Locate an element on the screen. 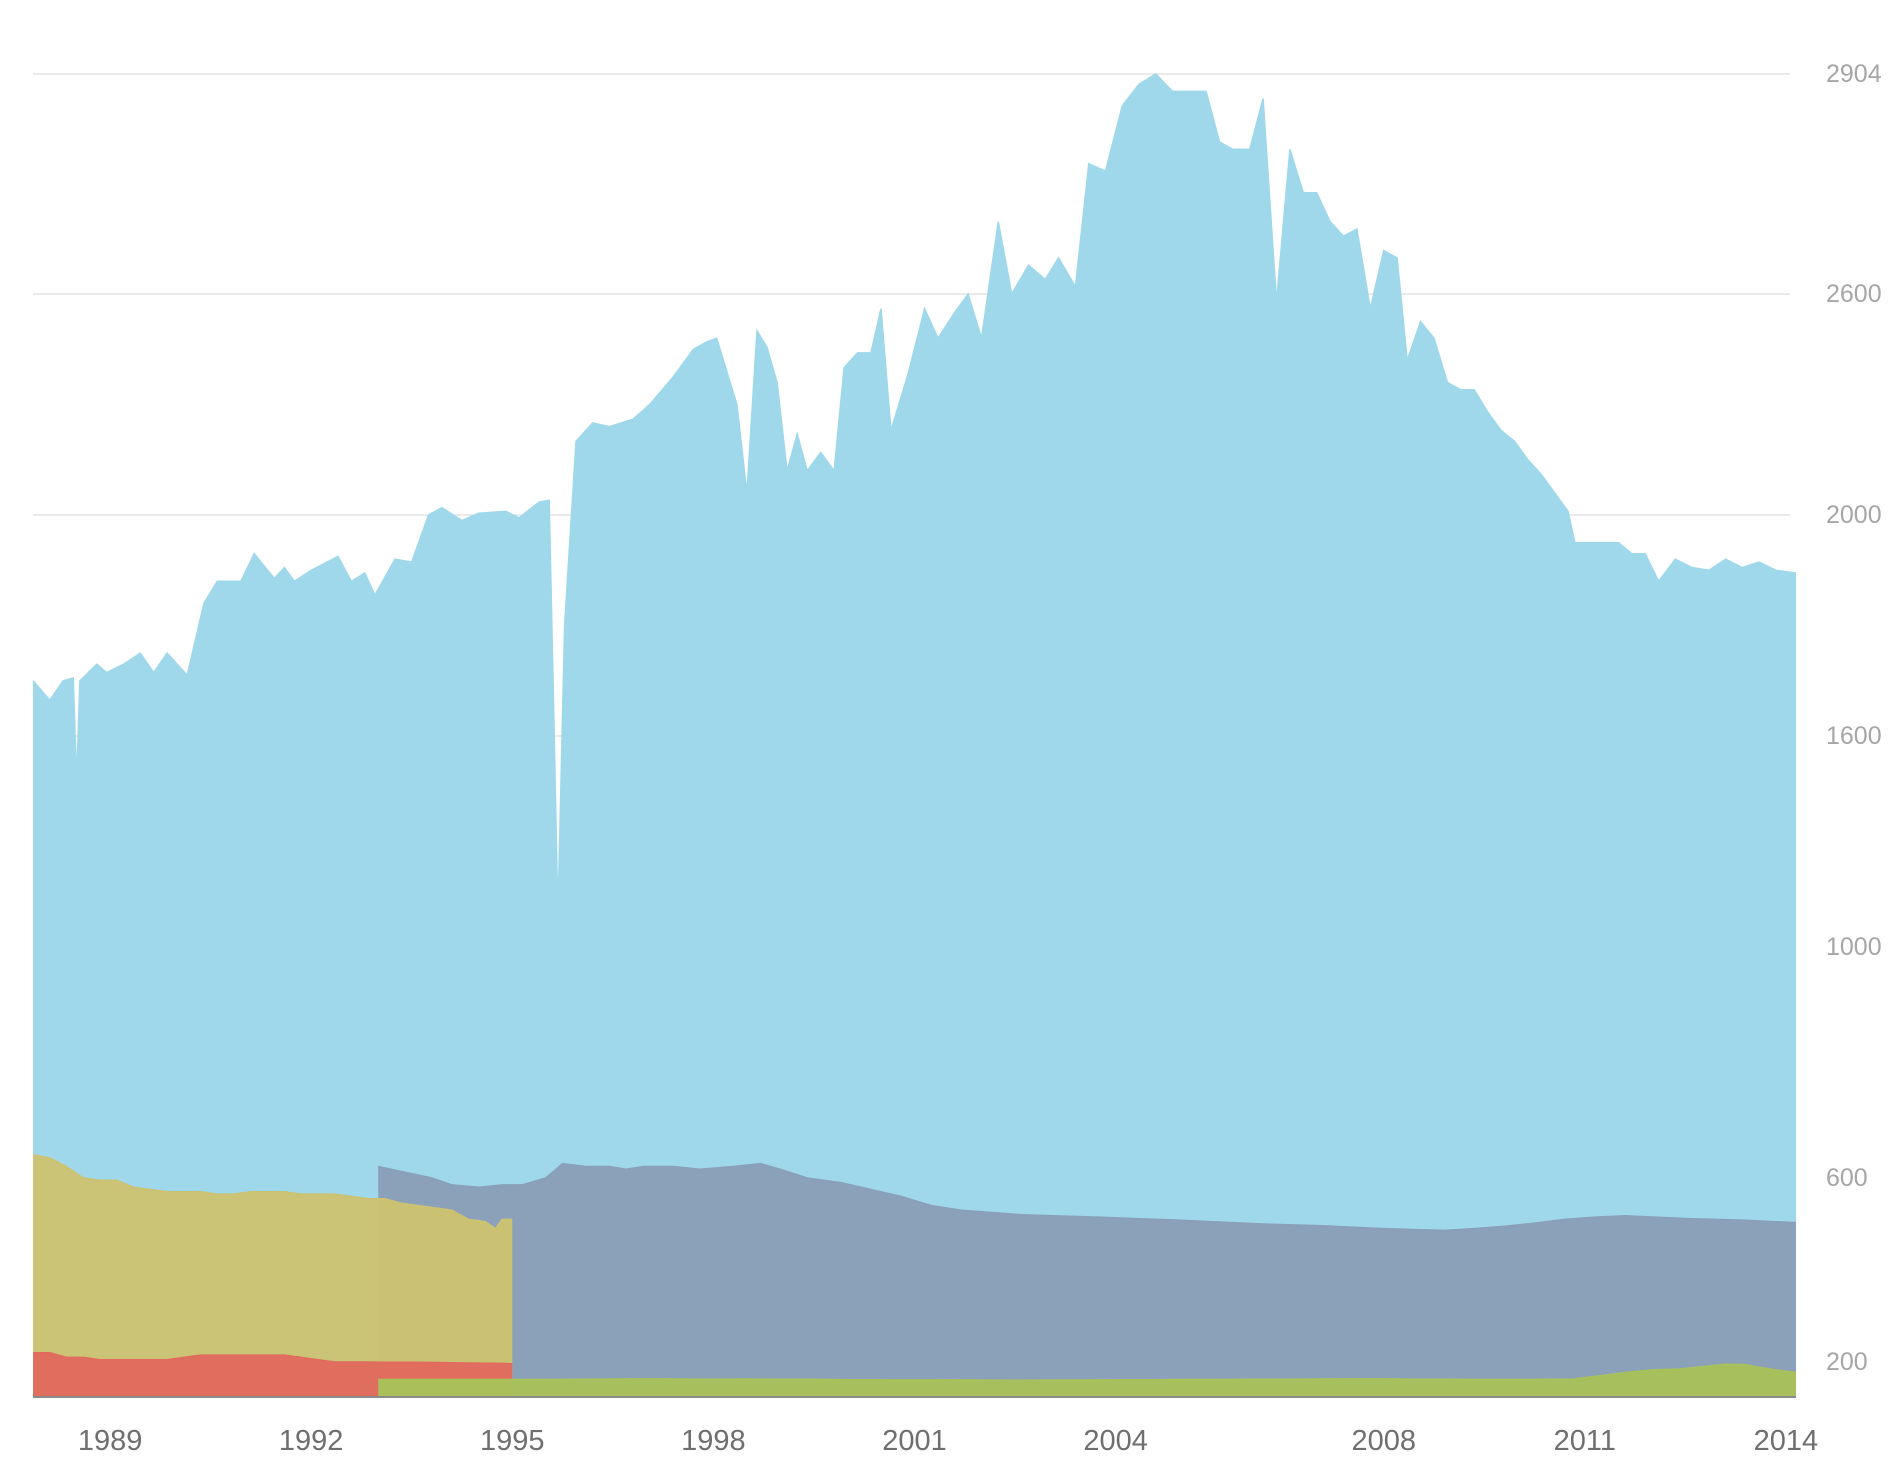 The height and width of the screenshot is (1481, 1898). x-tick-label: 2011 is located at coordinates (1585, 1441).